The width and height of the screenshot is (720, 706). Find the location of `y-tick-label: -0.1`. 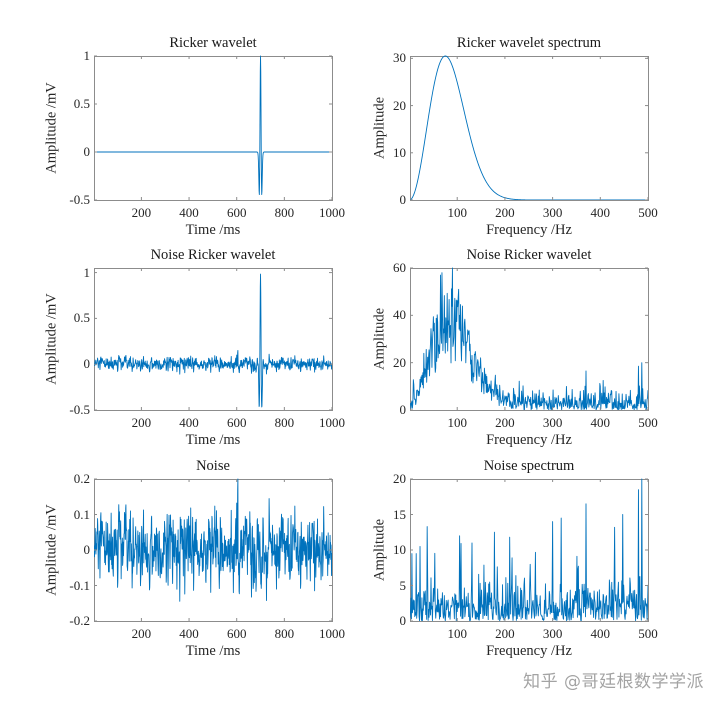

y-tick-label: -0.1 is located at coordinates (79, 585).